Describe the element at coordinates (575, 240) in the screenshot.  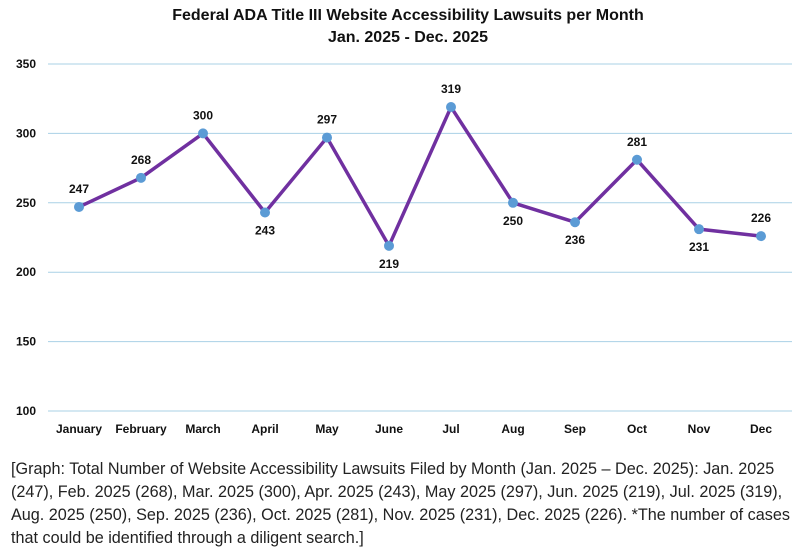
I see `data-label: 236` at that location.